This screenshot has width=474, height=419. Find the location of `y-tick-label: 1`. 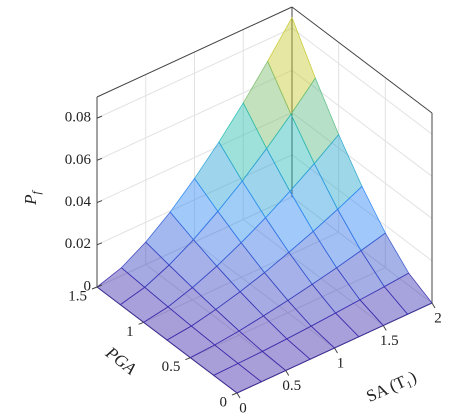

y-tick-label: 1 is located at coordinates (130, 332).